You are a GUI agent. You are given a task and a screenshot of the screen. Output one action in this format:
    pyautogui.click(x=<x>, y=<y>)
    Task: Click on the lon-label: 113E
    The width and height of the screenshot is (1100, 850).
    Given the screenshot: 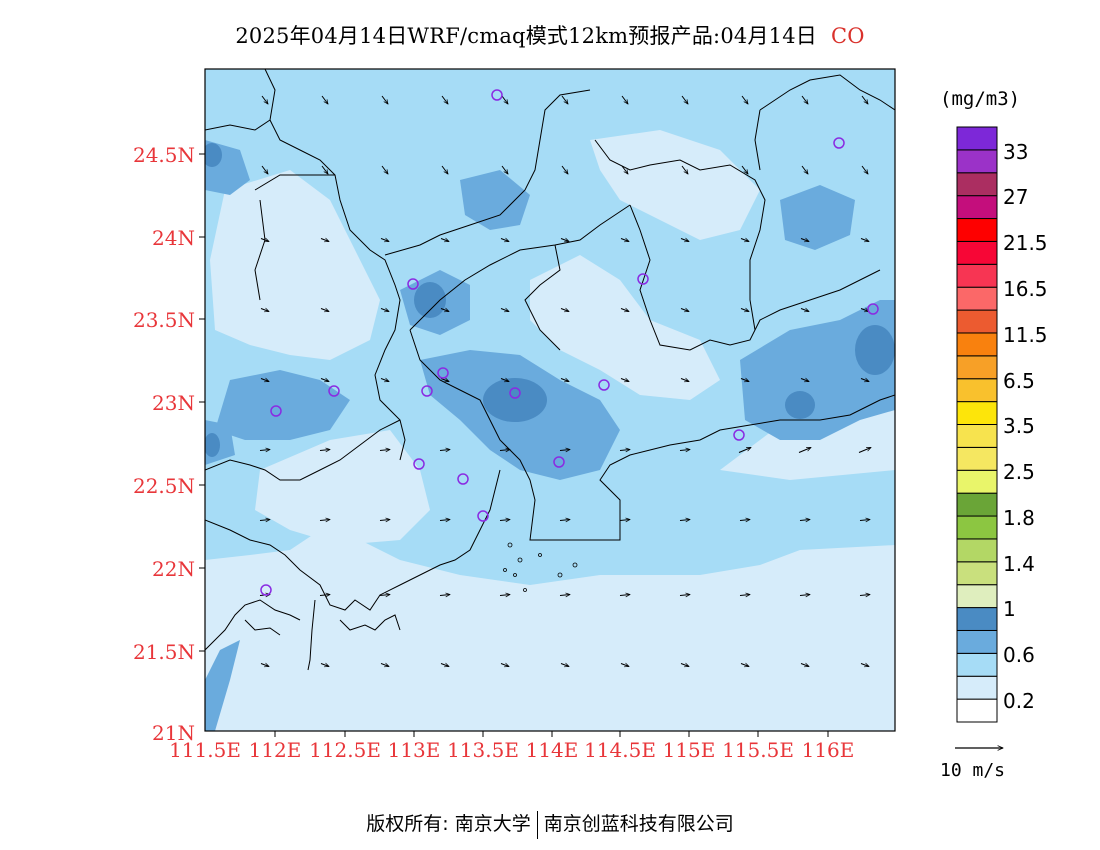 What is the action you would take?
    pyautogui.click(x=414, y=750)
    